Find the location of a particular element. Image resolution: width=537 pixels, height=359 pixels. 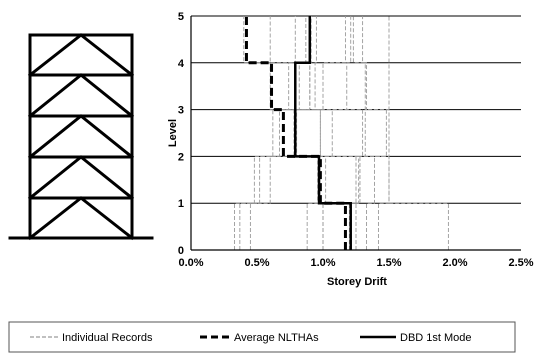

legend-average-label: Average NLTHAs is located at coordinates (276, 338).